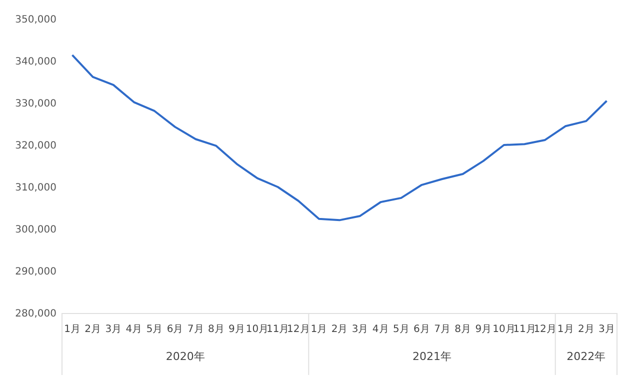 This screenshot has height=380, width=639. I want to click on y-tick-label: 320,000, so click(35, 146).